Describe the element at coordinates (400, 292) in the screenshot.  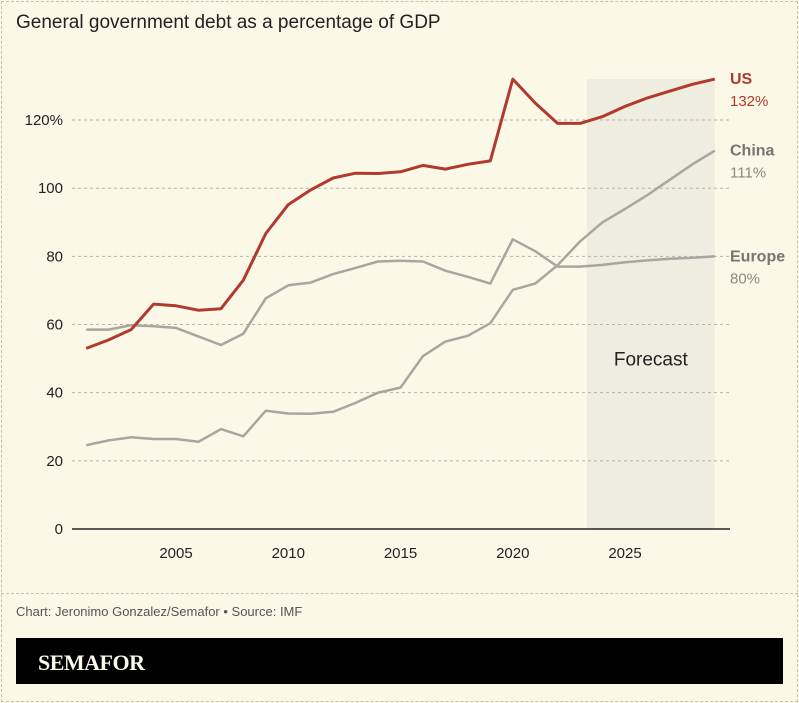
I see `series-line-europe` at that location.